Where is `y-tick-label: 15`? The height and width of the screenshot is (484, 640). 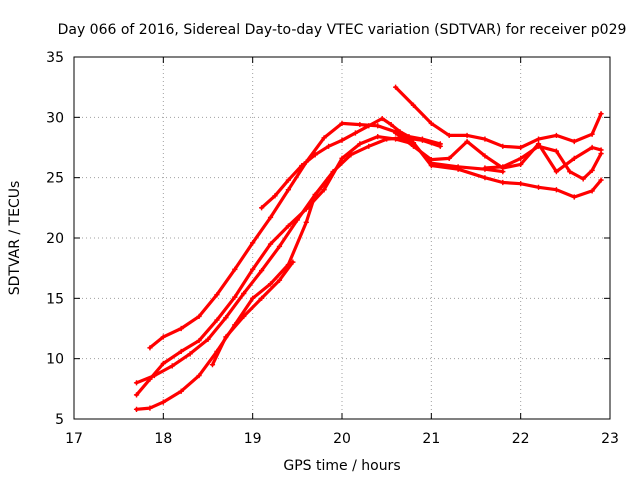
y-tick-label: 15 is located at coordinates (55, 299).